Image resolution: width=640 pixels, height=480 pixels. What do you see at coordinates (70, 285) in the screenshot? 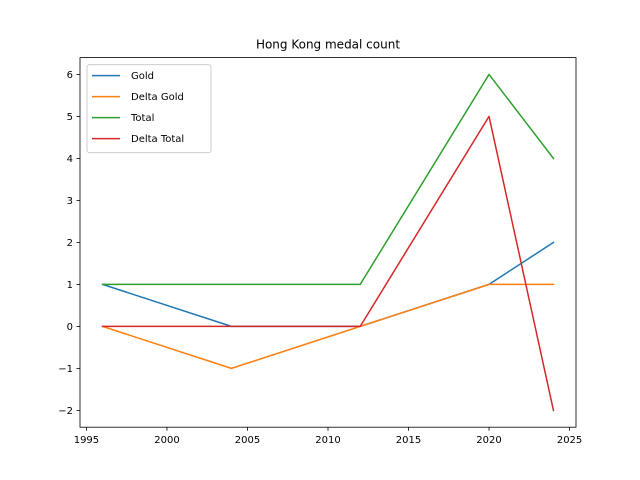
I see `y-tick-label: 1` at bounding box center [70, 285].